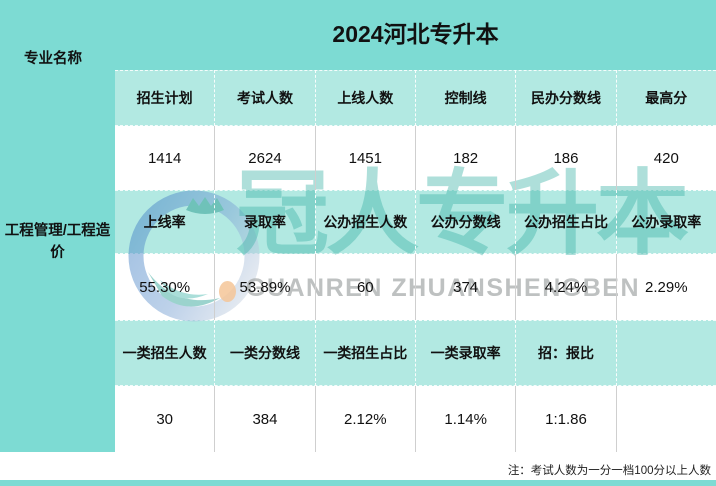 The image size is (716, 486). Describe the element at coordinates (164, 353) in the screenshot. I see `column-header: 一类招生人数` at that location.